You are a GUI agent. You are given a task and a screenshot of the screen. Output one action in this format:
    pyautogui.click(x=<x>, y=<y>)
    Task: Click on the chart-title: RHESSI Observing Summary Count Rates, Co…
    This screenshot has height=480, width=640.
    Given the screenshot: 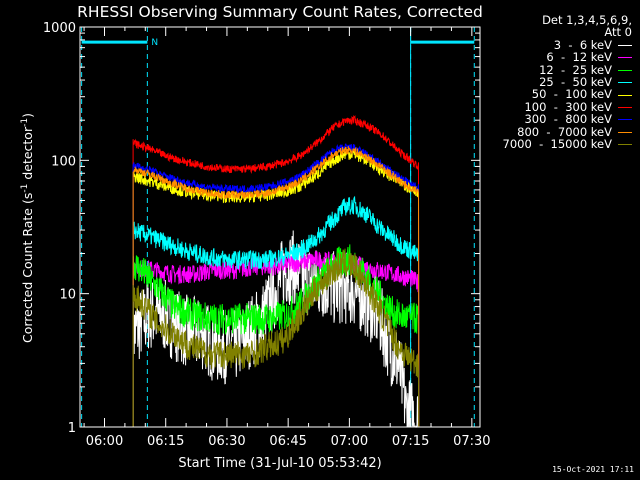 What is the action you would take?
    pyautogui.click(x=280, y=12)
    